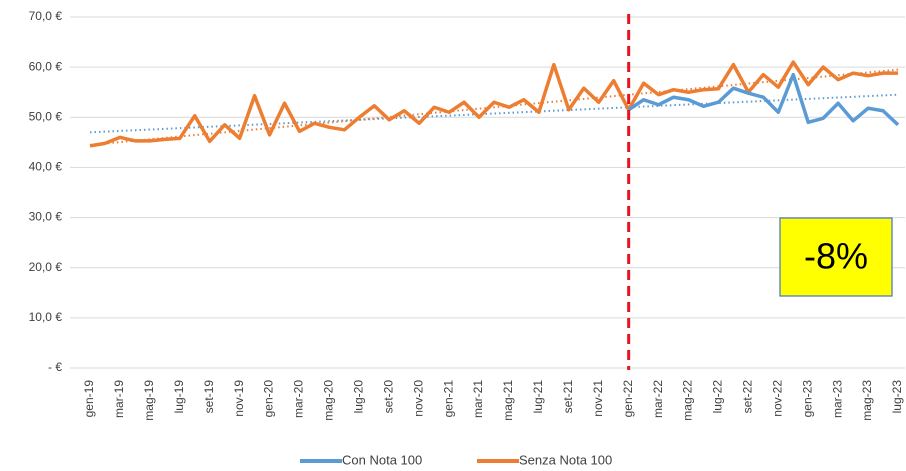 This screenshot has height=471, width=906. What do you see at coordinates (598, 398) in the screenshot?
I see `x-tick-label: nov-21` at bounding box center [598, 398].